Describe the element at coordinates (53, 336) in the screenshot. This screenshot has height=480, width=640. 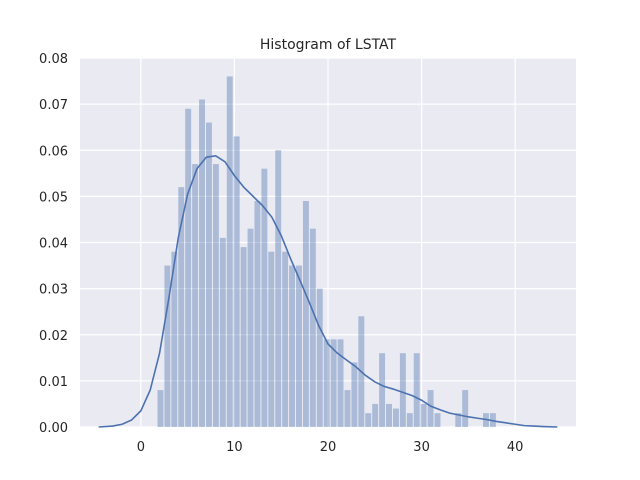
I see `y-tick-label: 0.02` at that location.